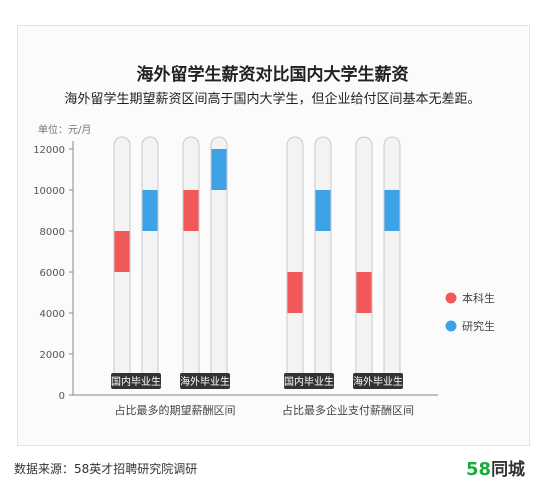 The height and width of the screenshot is (503, 545). What do you see at coordinates (272, 75) in the screenshot?
I see `chart-title: 海外留学生薪资对比国内大学生薪资` at bounding box center [272, 75].